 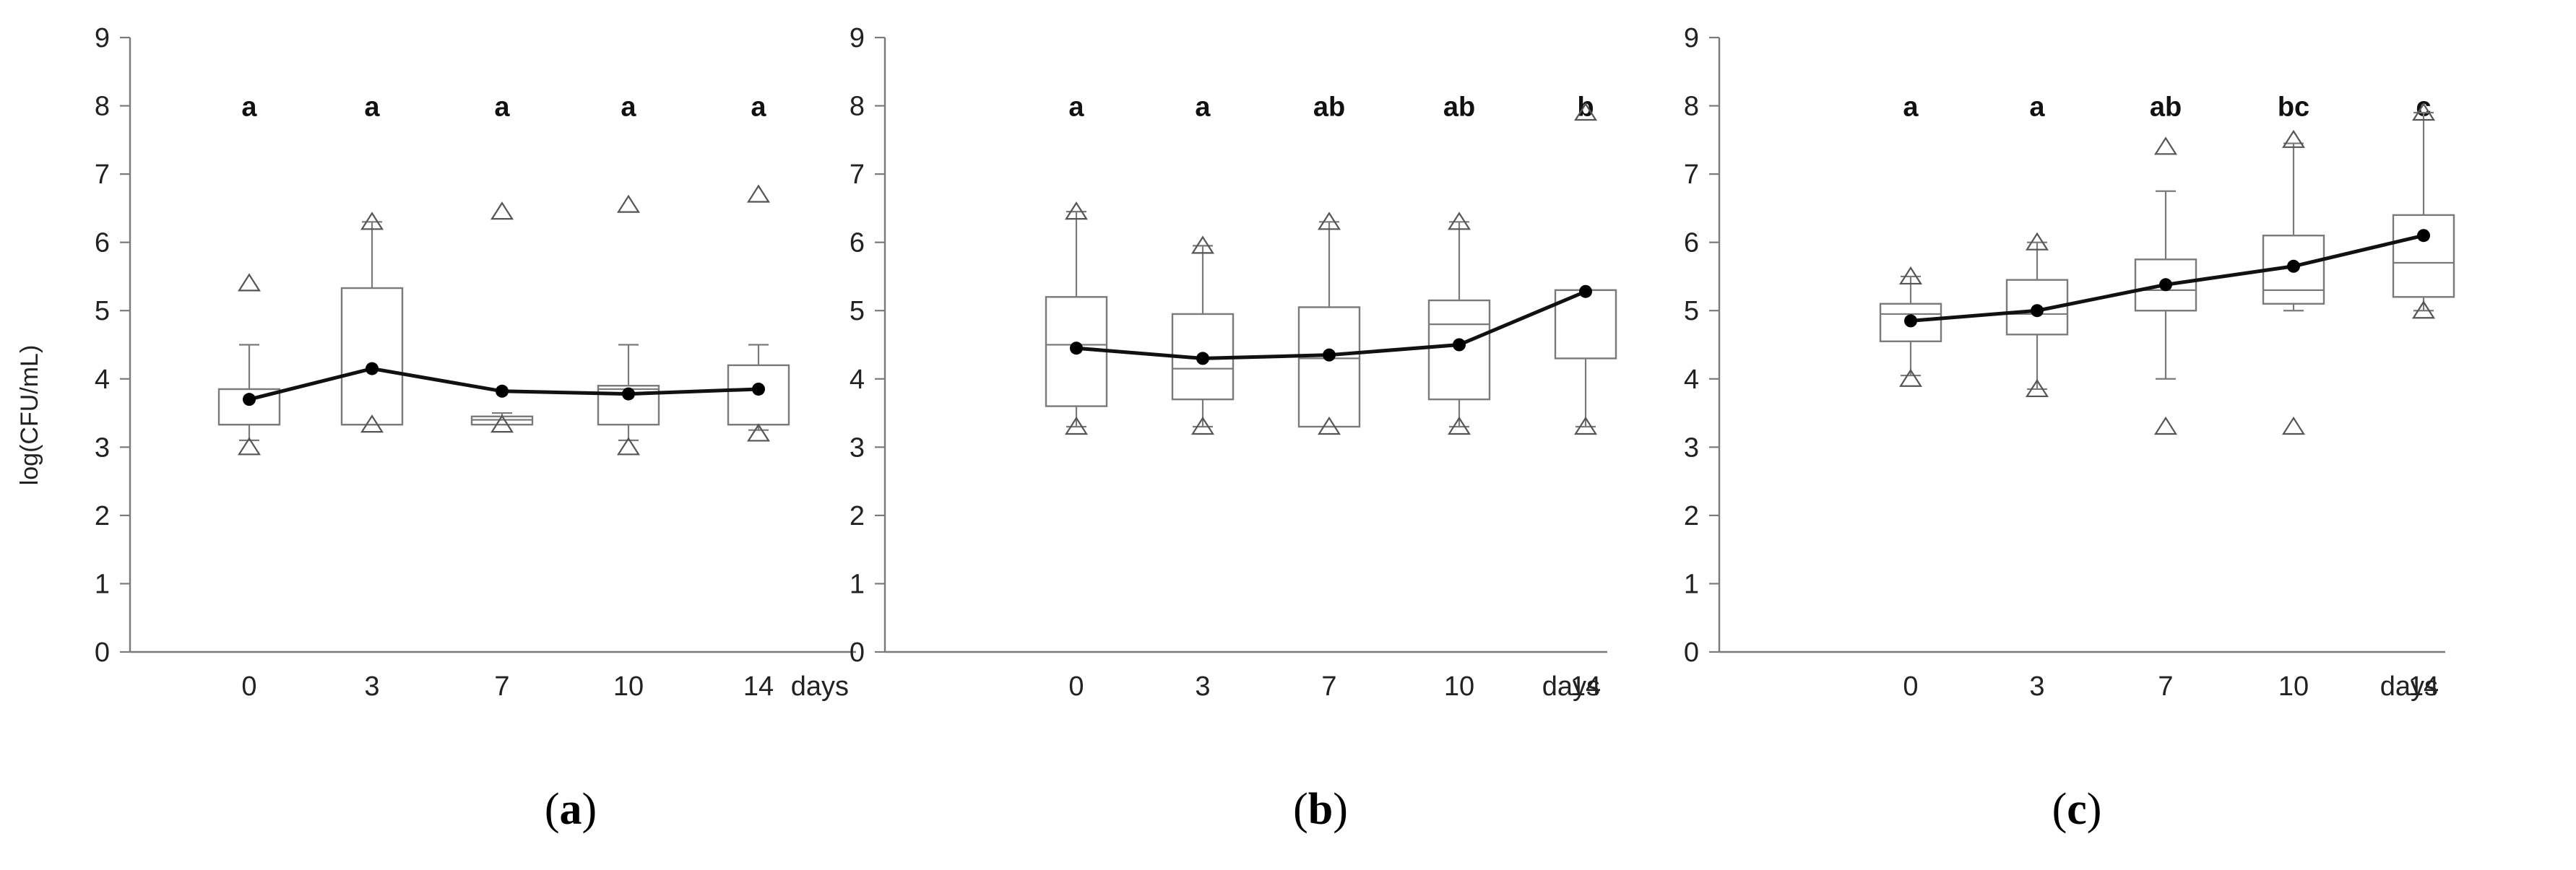 I want to click on y-tick-label: 9, so click(x=858, y=38).